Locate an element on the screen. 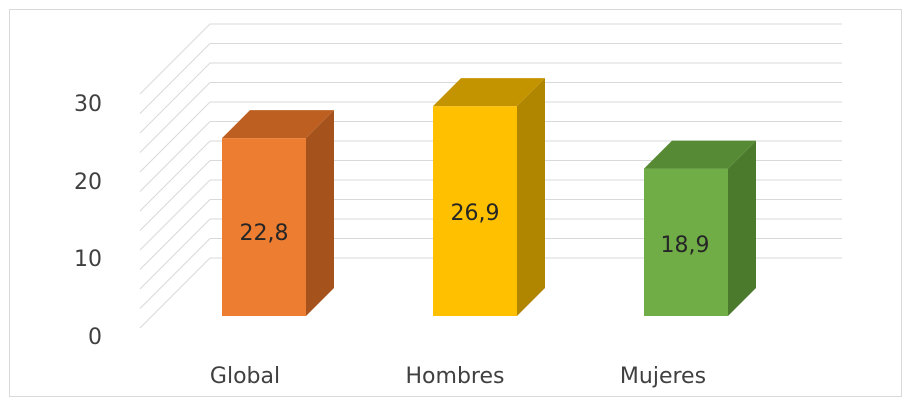 This screenshot has height=400, width=912. y-axis: 0 10 20 30 is located at coordinates (88, 221).